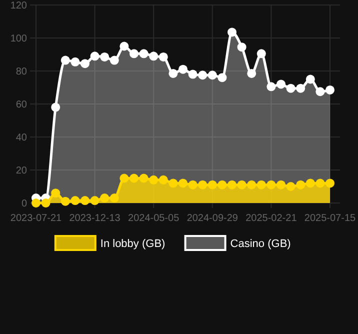  I want to click on legend-label: Casino (GB), so click(260, 244).